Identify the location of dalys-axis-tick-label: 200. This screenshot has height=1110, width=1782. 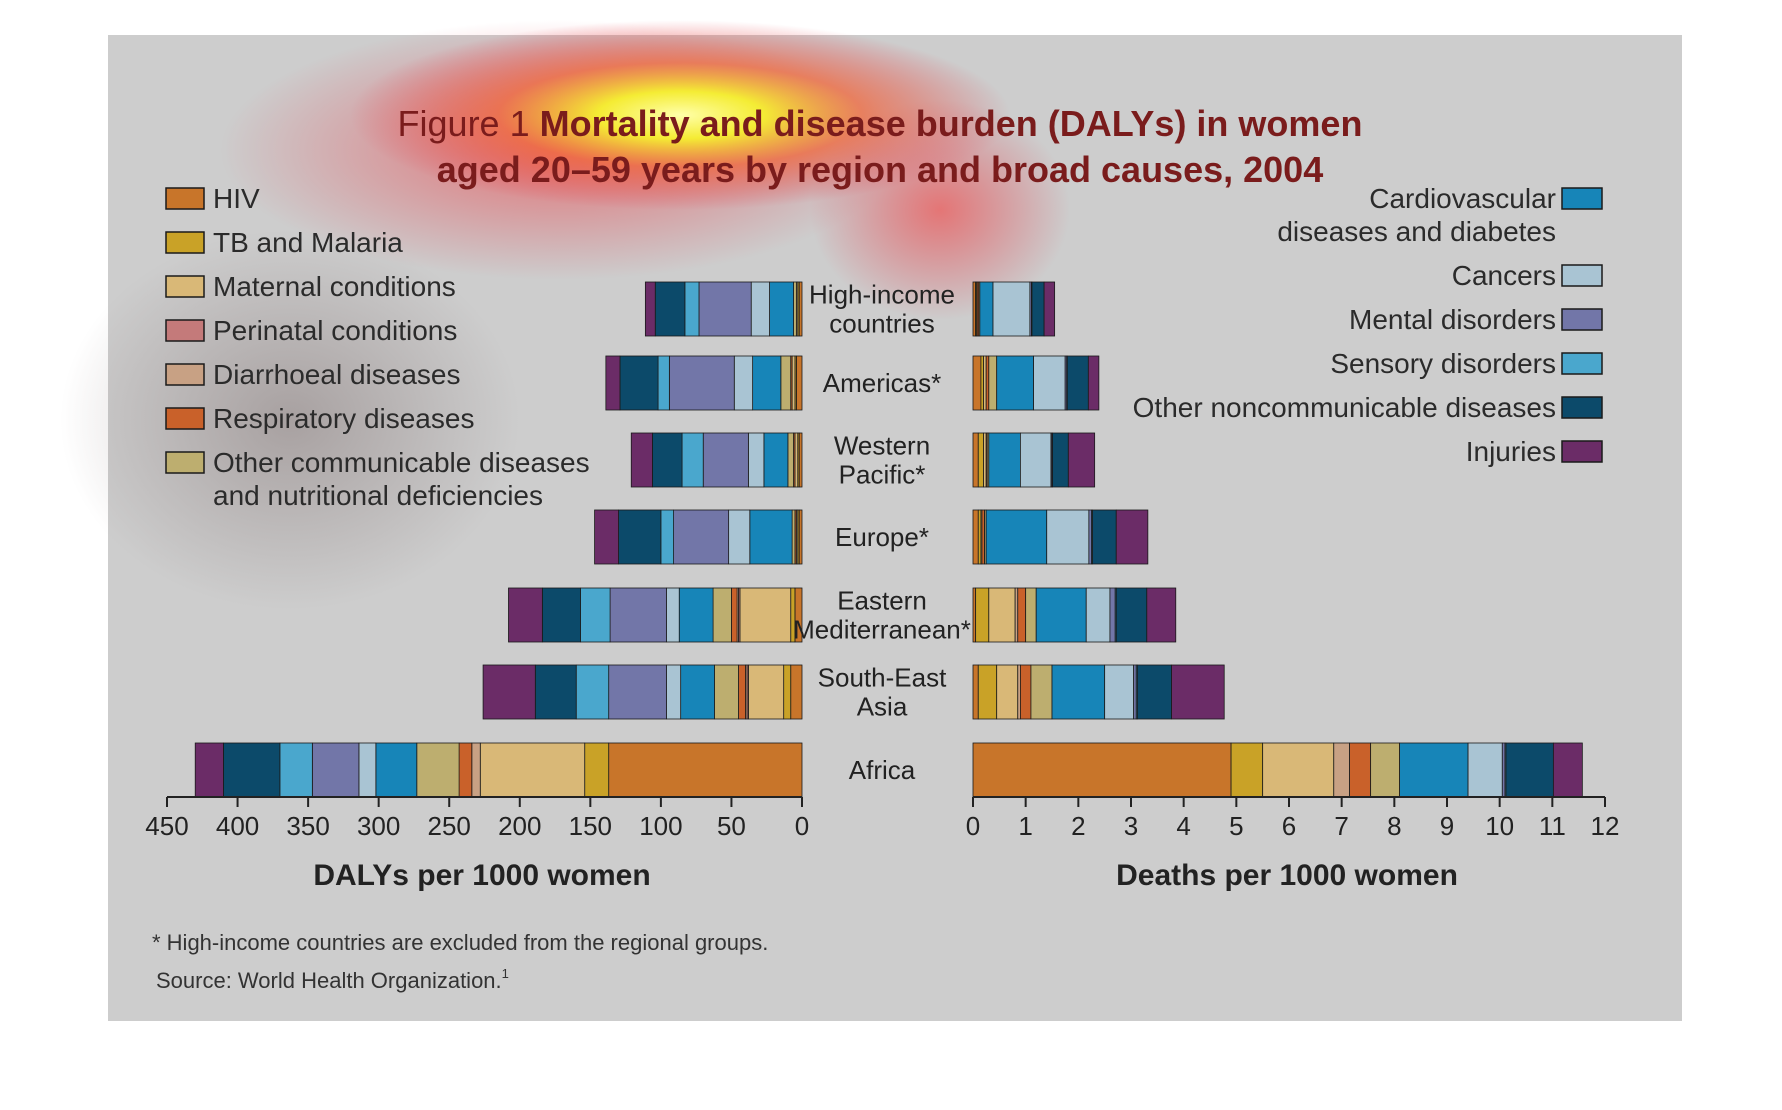
(519, 826).